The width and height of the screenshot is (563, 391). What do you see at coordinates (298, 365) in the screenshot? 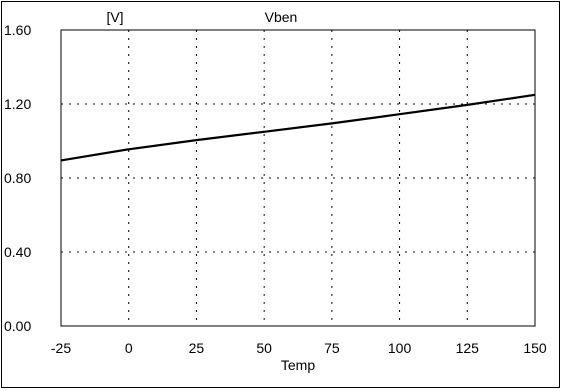
I see `x-axis-label: Temp` at bounding box center [298, 365].